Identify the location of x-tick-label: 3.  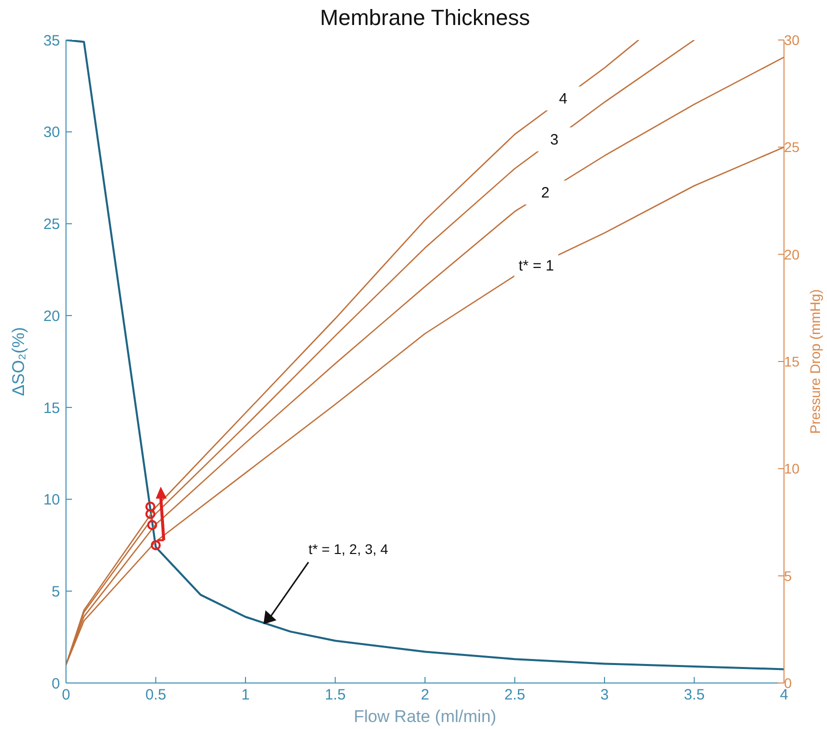
(604, 695).